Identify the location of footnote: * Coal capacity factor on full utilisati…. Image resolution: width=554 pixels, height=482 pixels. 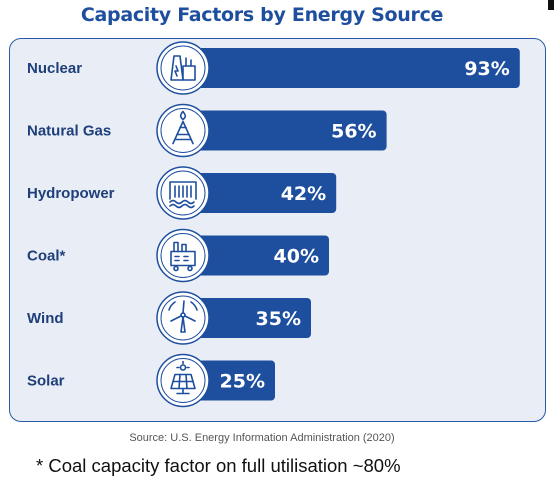
(218, 465).